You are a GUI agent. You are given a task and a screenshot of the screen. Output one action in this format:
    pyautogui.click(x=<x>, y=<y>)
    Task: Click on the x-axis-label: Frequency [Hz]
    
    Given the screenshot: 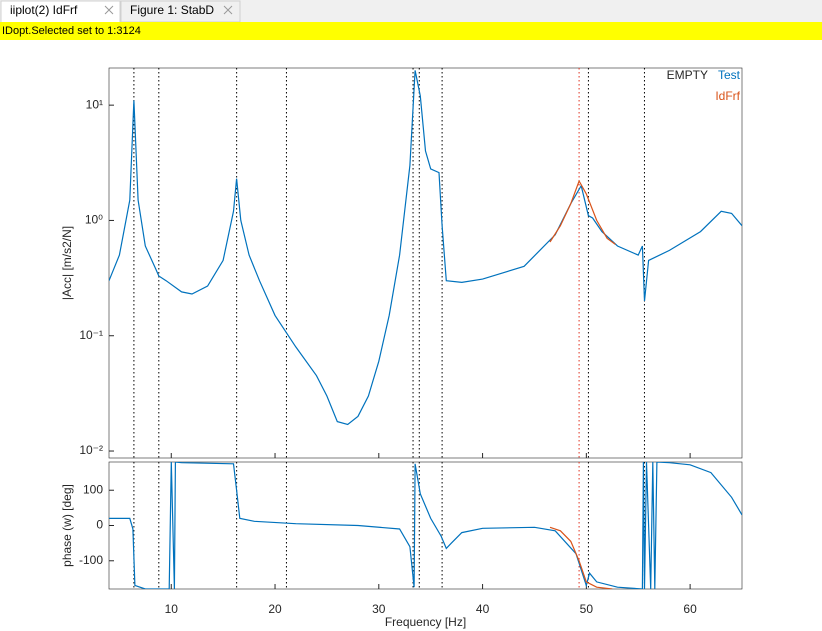 What is the action you would take?
    pyautogui.click(x=425, y=622)
    